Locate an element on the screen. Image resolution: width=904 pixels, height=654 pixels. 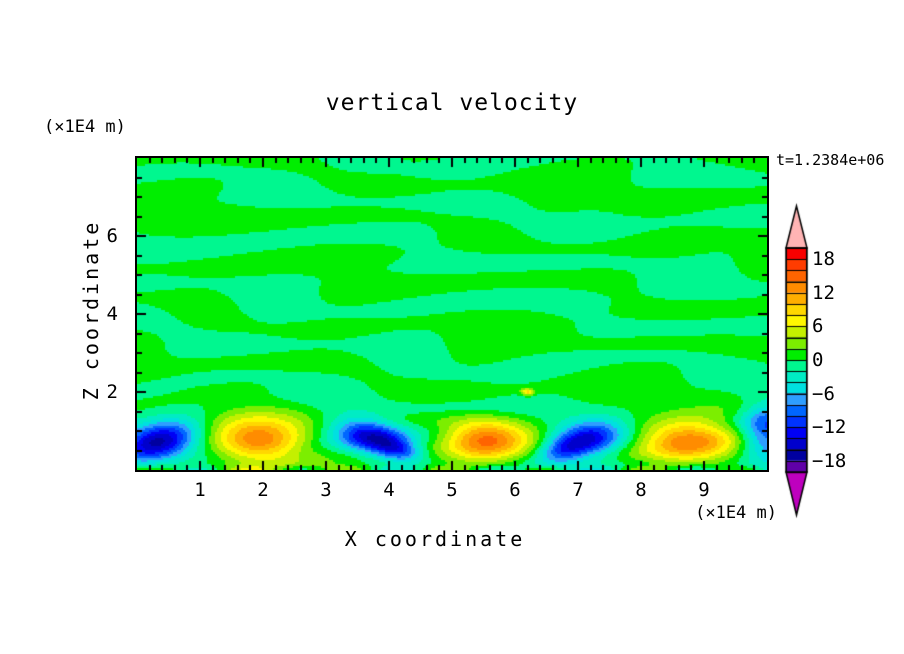
x-tick-label: 4 is located at coordinates (389, 490).